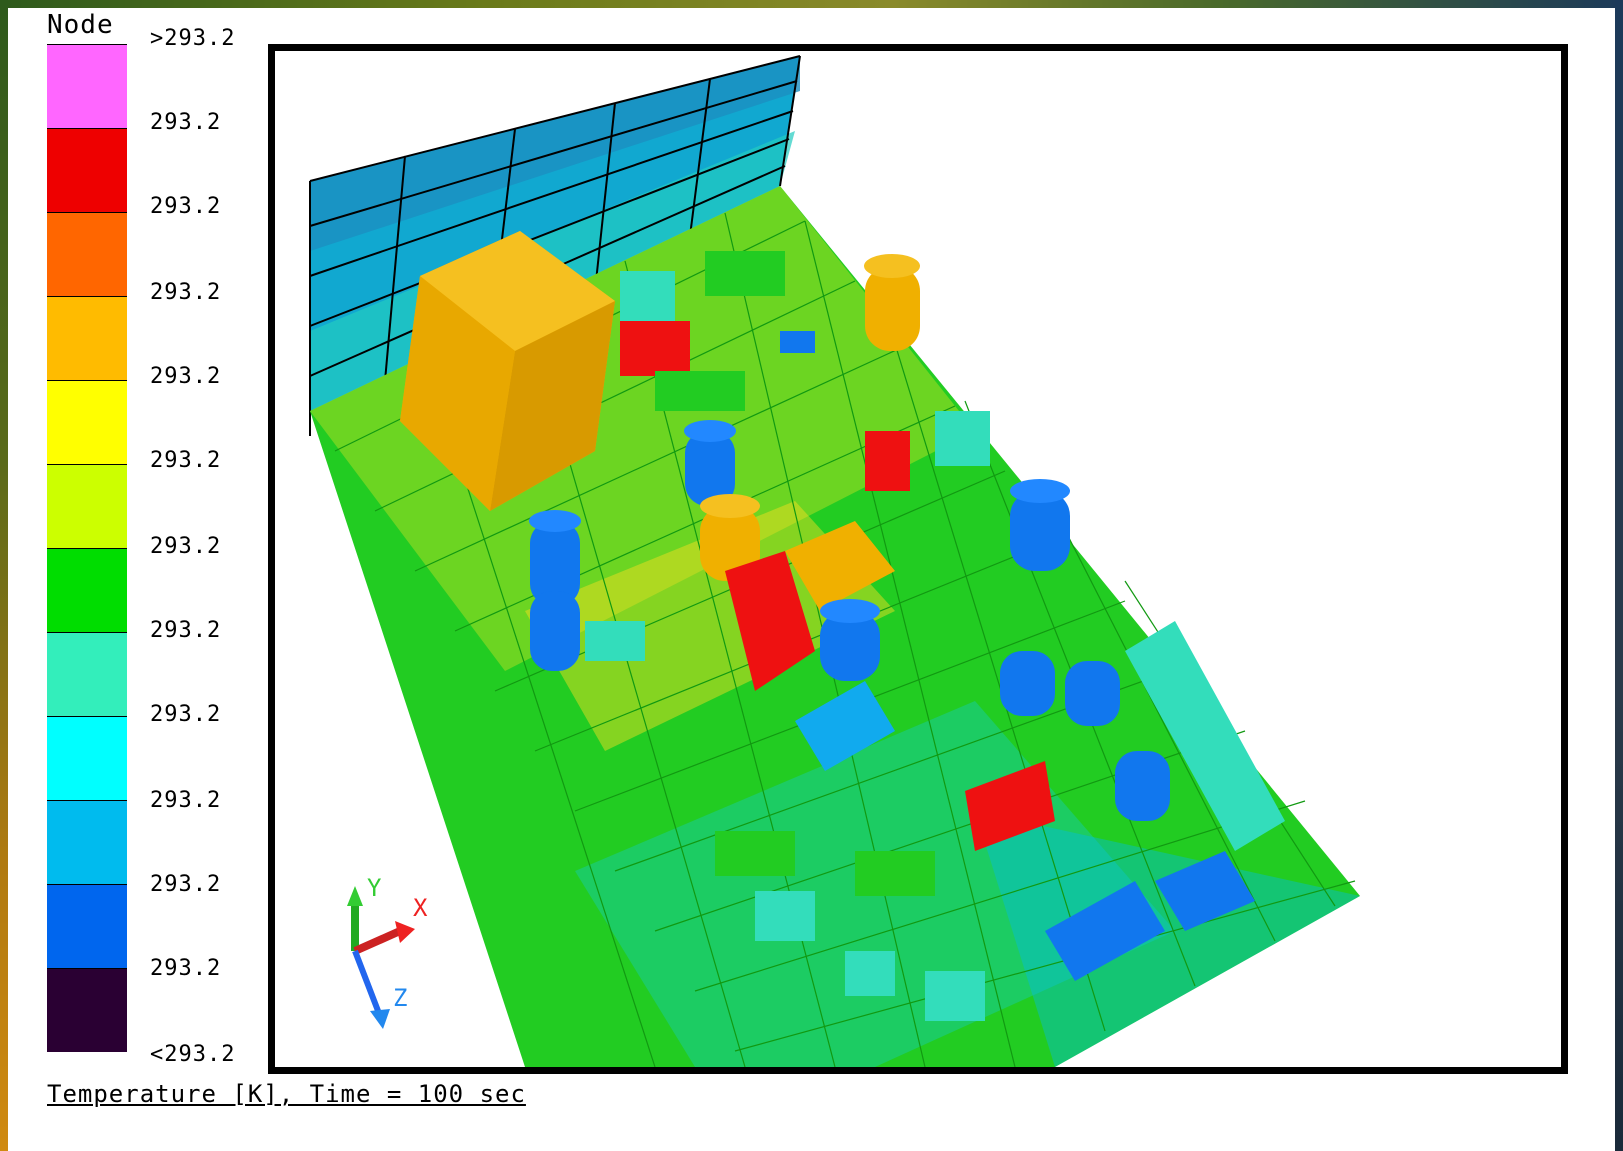 The height and width of the screenshot is (1151, 1623). Describe the element at coordinates (387, 951) in the screenshot. I see `axis-triad: Y X Z` at that location.